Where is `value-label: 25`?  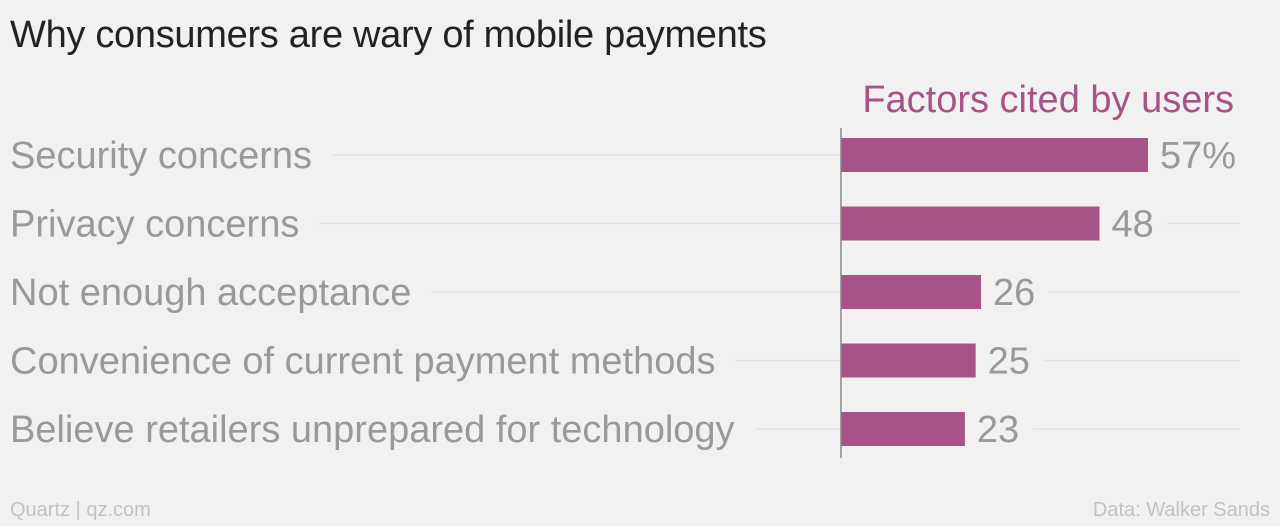
value-label: 25 is located at coordinates (1009, 362).